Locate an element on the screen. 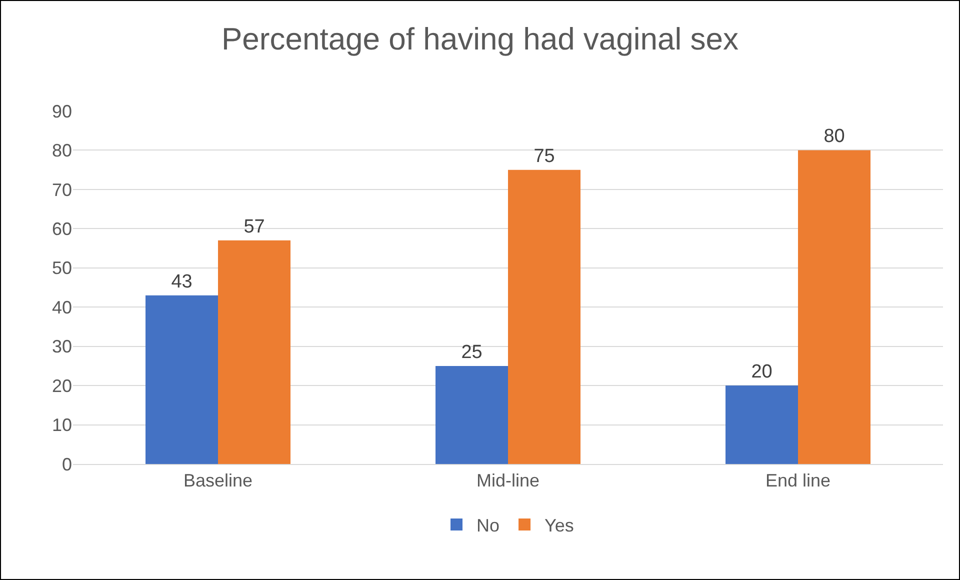  y-tick-label: 50 is located at coordinates (62, 268).